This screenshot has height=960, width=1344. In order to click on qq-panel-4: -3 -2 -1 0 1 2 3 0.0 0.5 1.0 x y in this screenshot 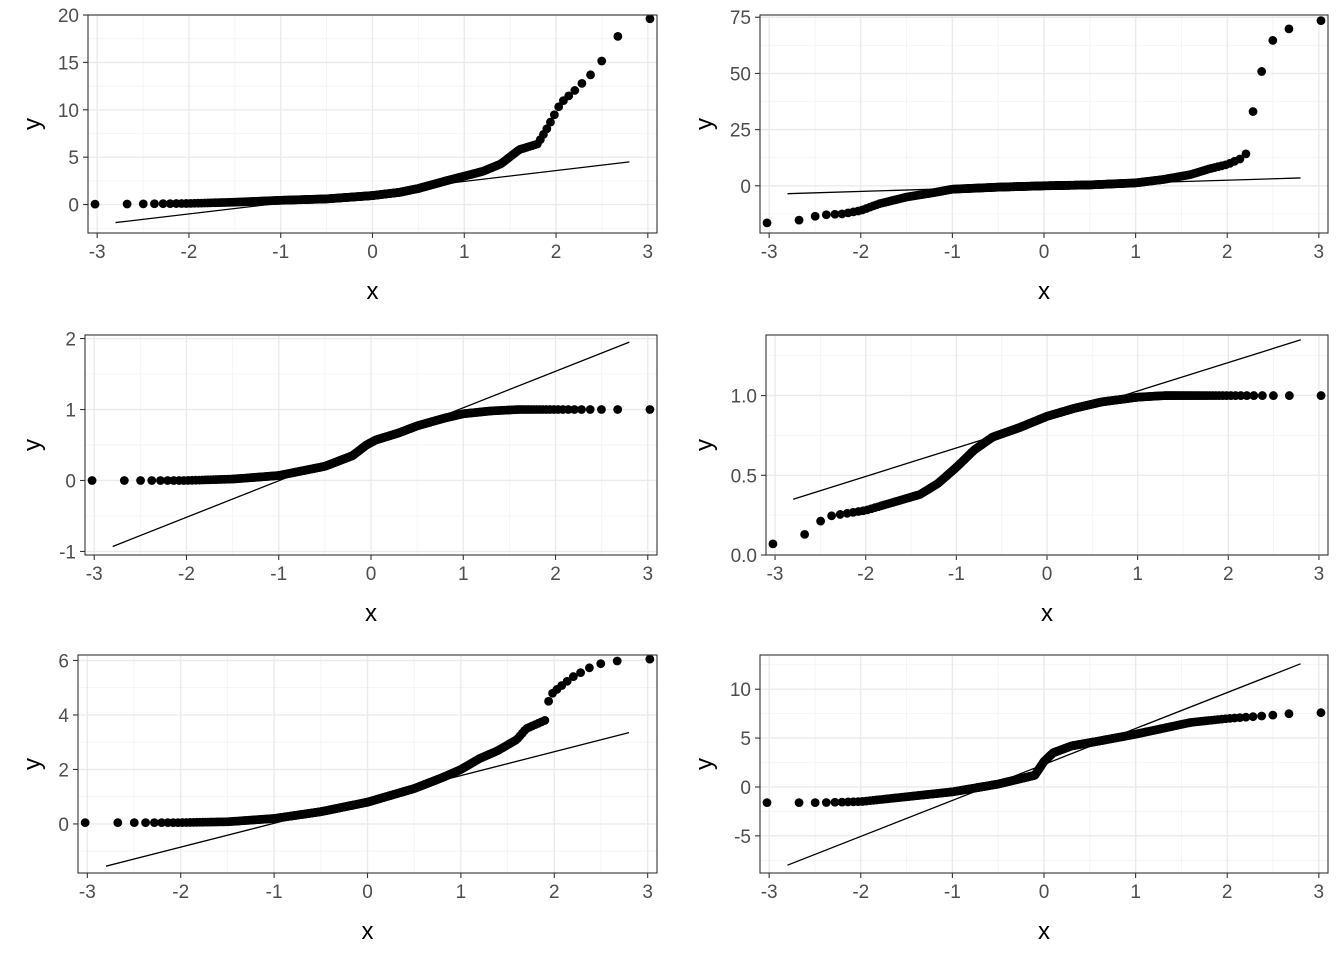, I will do `click(1010, 480)`.